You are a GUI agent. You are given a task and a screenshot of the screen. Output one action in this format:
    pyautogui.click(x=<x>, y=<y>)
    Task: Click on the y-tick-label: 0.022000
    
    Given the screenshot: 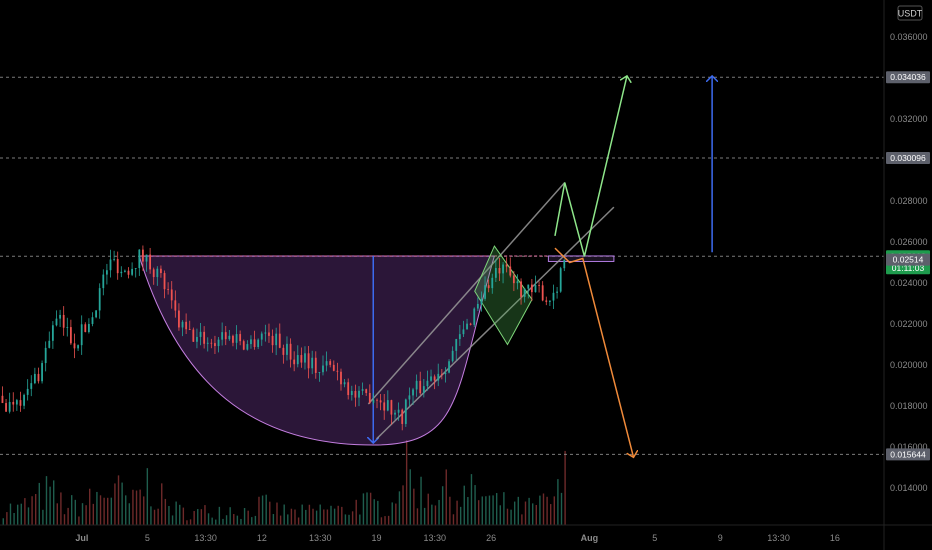 What is the action you would take?
    pyautogui.click(x=909, y=324)
    